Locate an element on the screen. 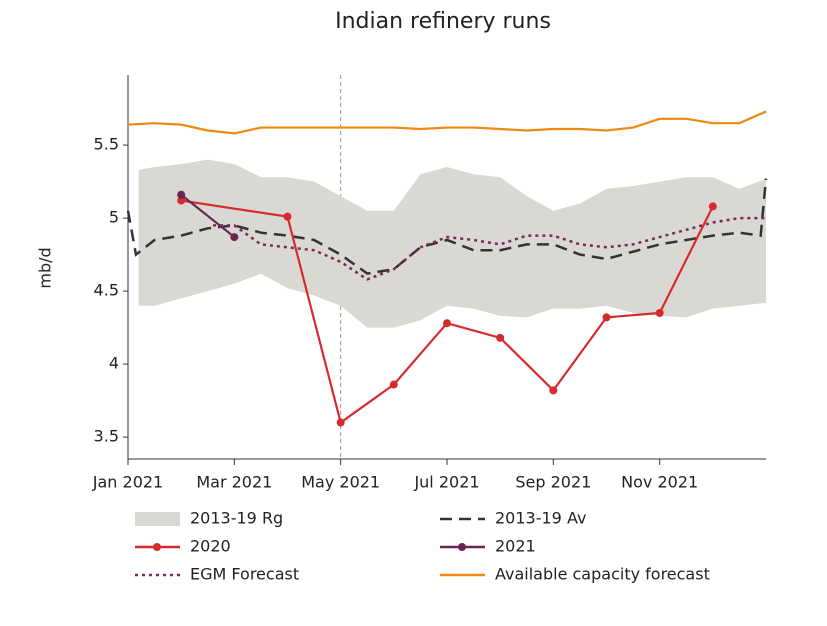  y-tick-label: 4 is located at coordinates (114, 363).